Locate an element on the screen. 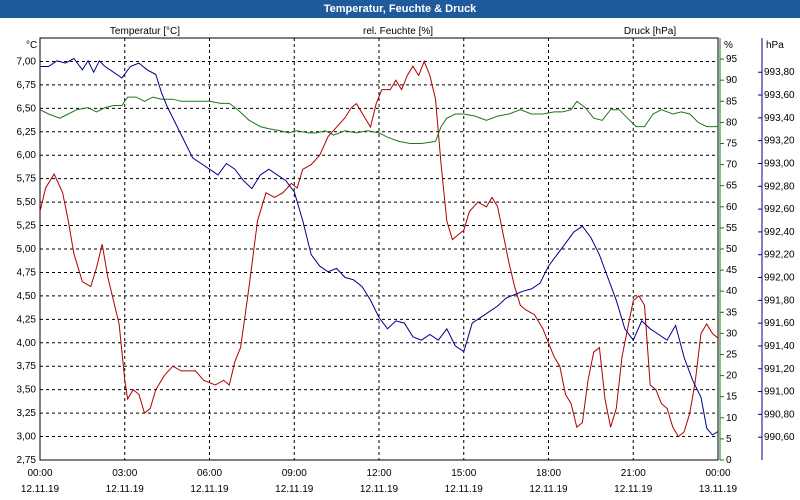  humidity-tick-label: 55 is located at coordinates (732, 228).